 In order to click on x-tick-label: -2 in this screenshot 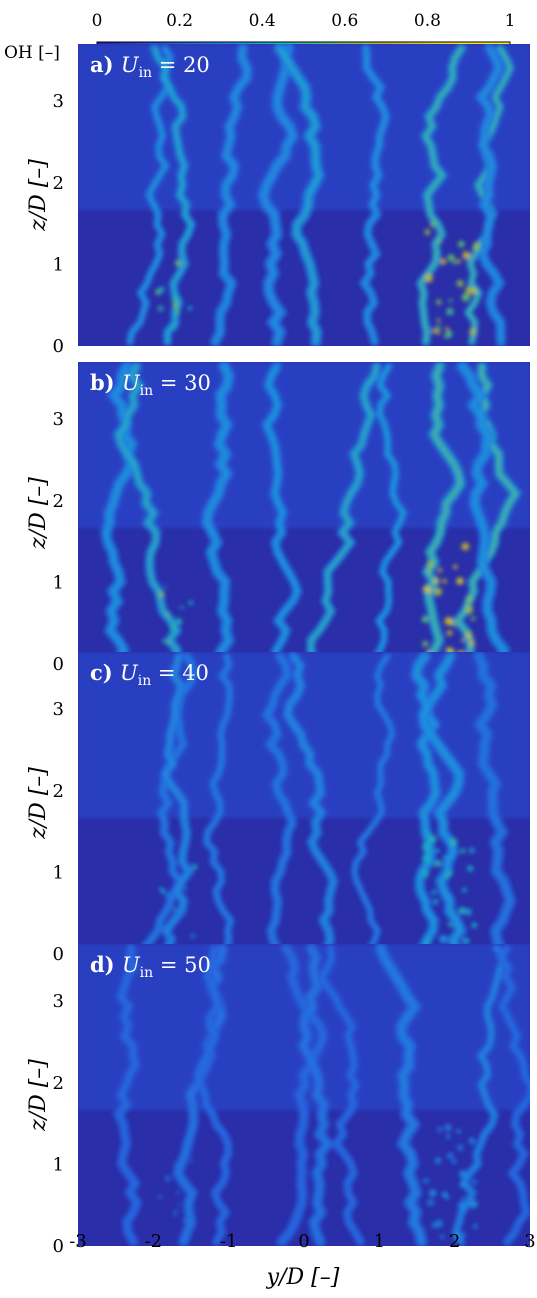, I will do `click(154, 1241)`.